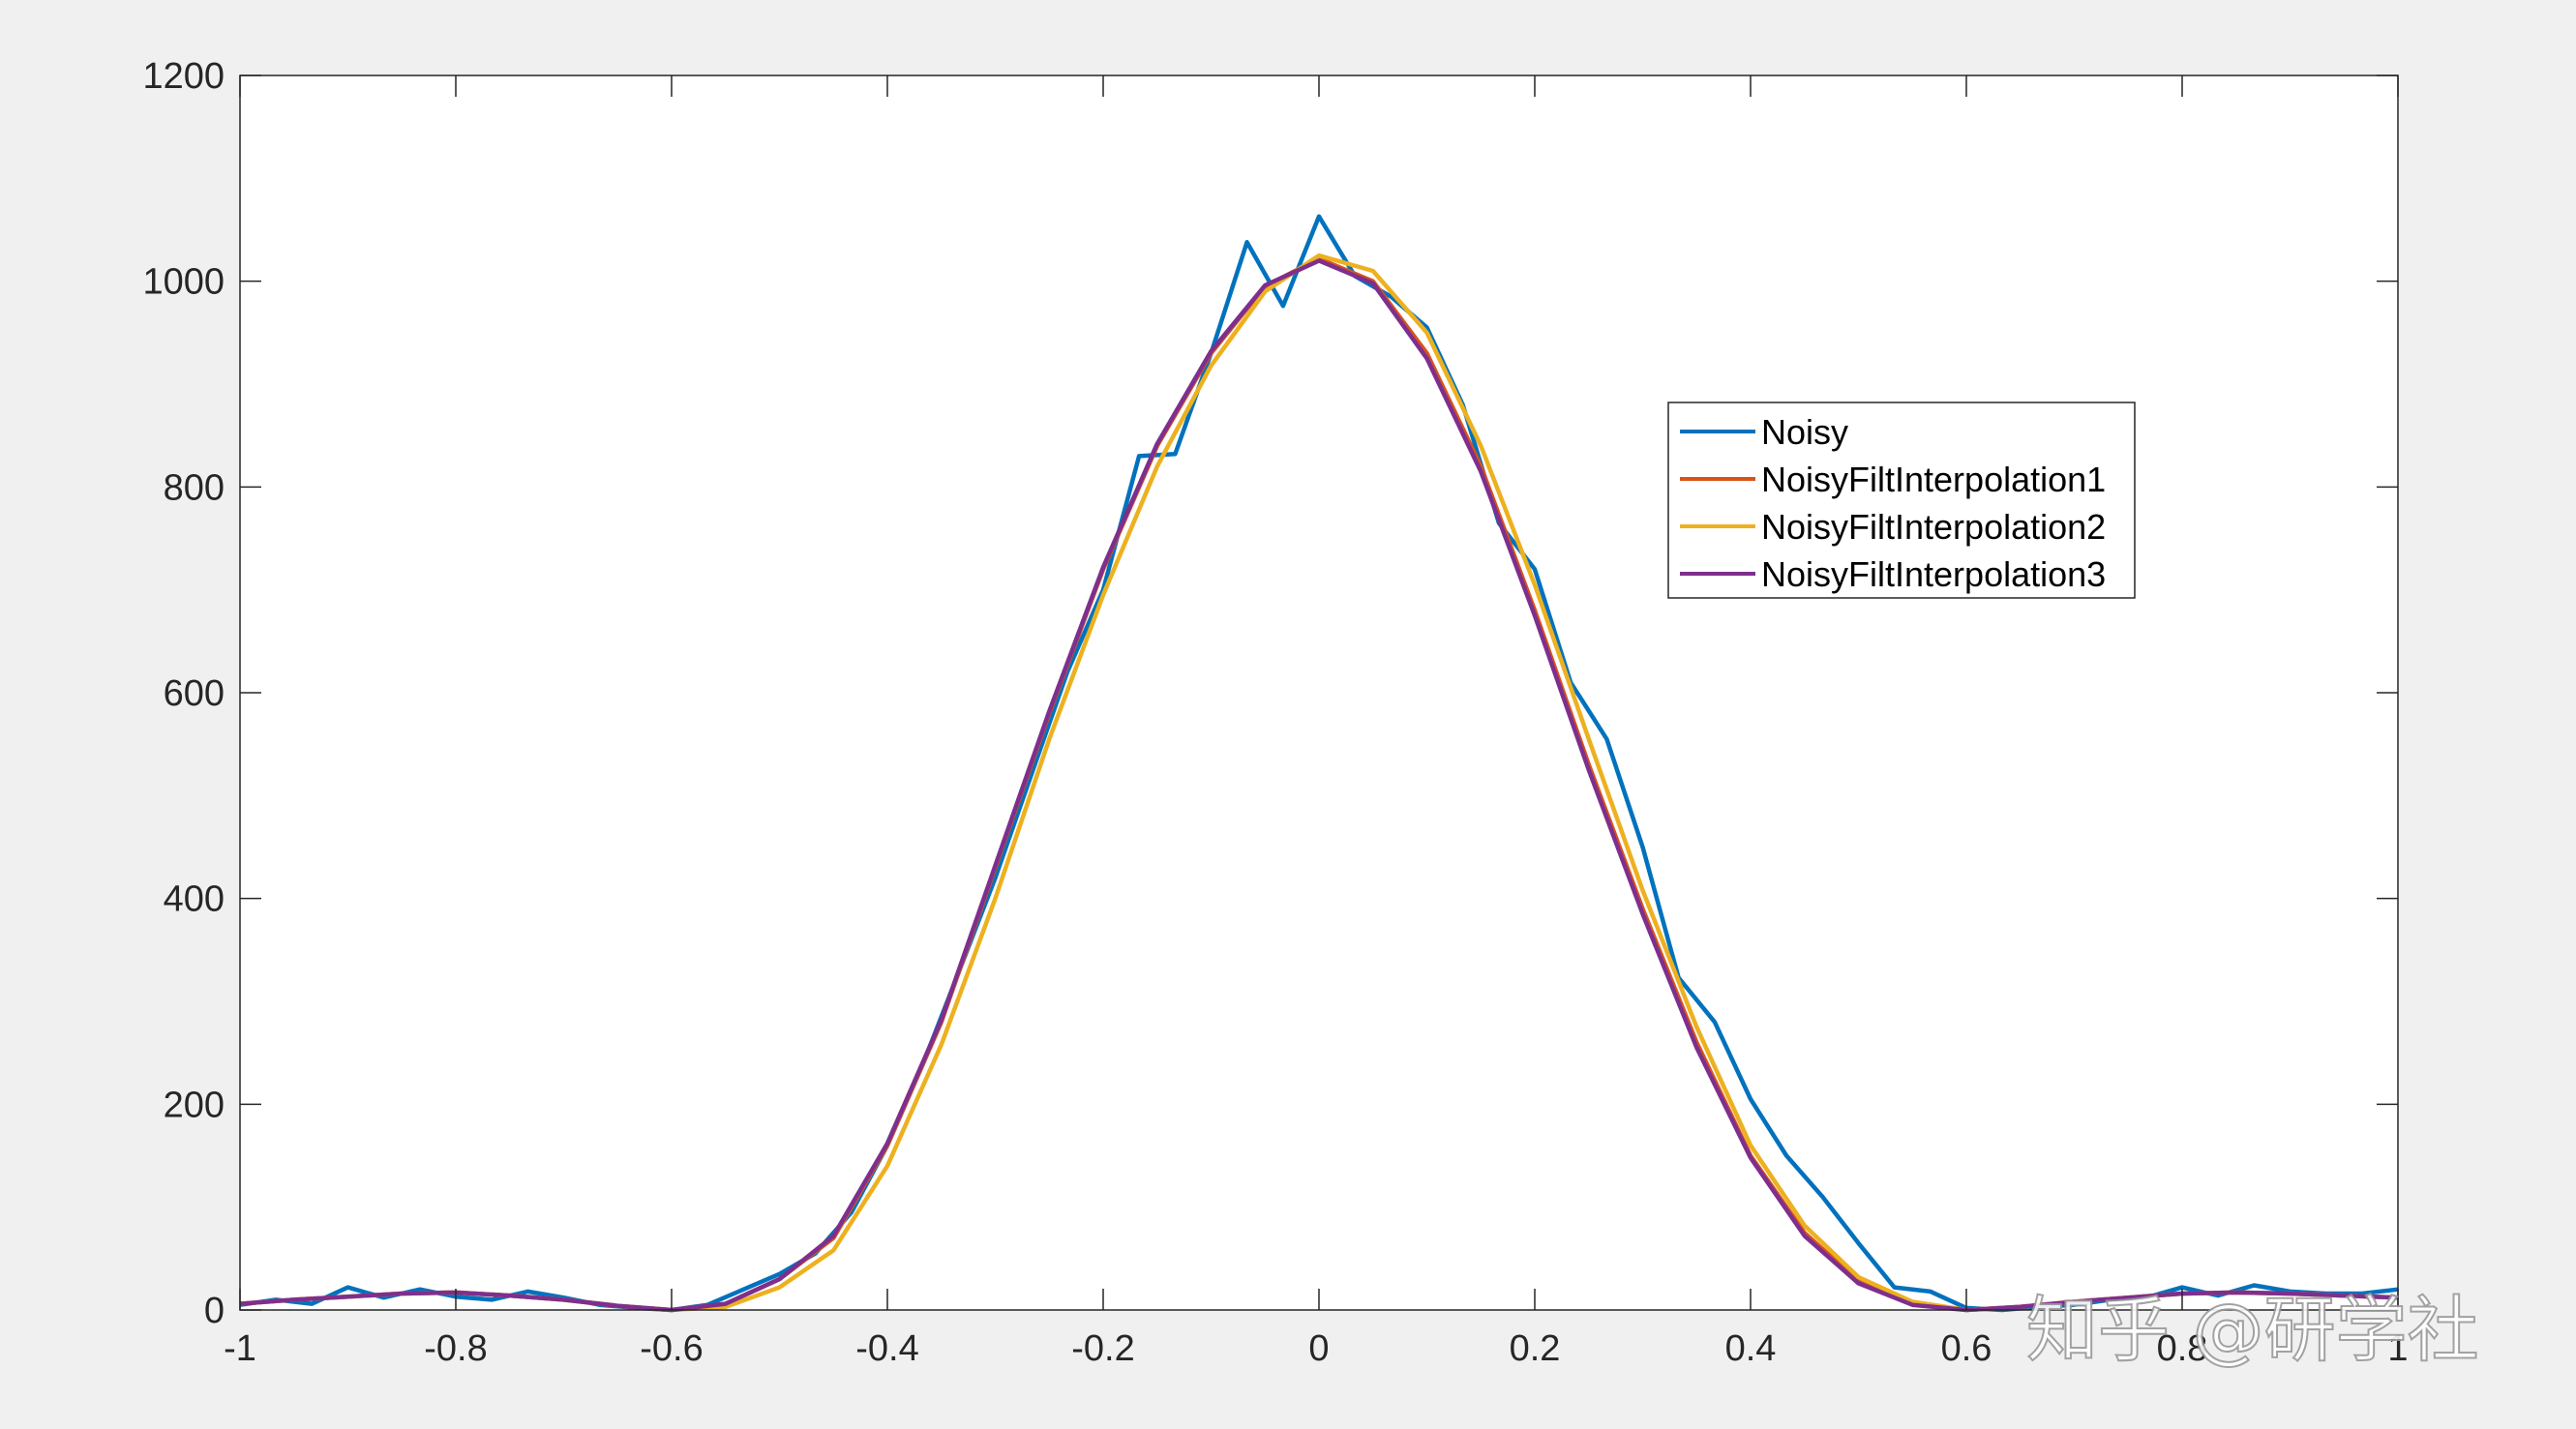 Image resolution: width=2576 pixels, height=1429 pixels. What do you see at coordinates (1933, 527) in the screenshot?
I see `legend-label-interp2: NoisyFiltInterpolation2` at bounding box center [1933, 527].